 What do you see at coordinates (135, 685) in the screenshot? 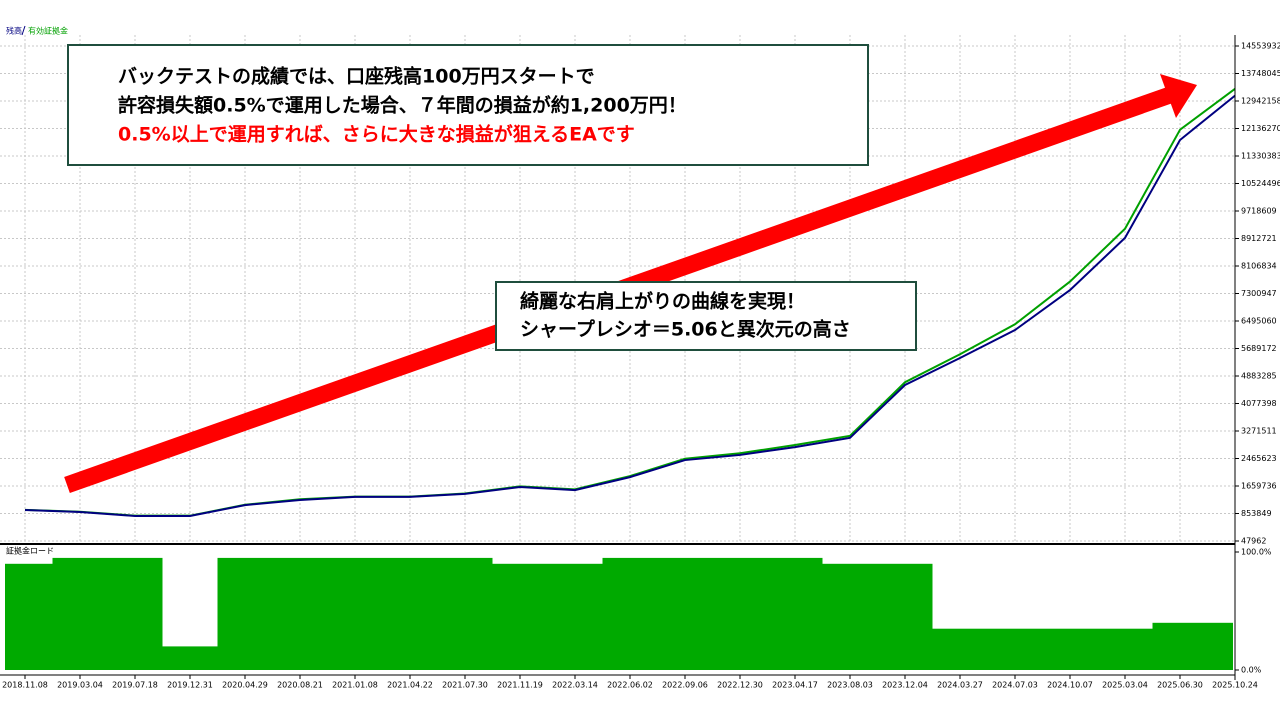
I see `x-tick-label: 2019.07.18` at bounding box center [135, 685].